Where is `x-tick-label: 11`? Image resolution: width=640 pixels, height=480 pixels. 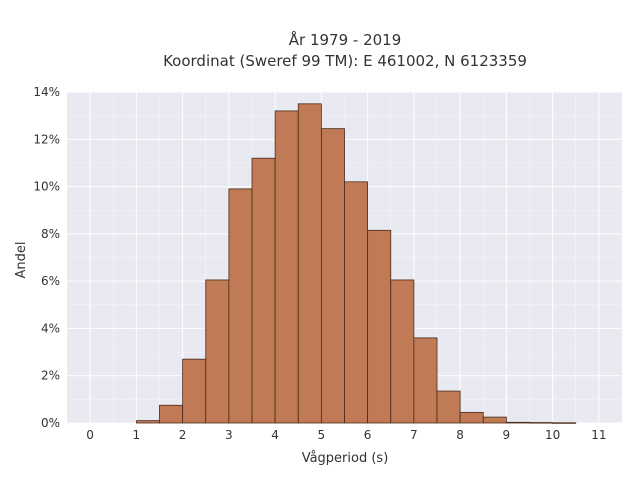
x-tick-label: 11 is located at coordinates (598, 435).